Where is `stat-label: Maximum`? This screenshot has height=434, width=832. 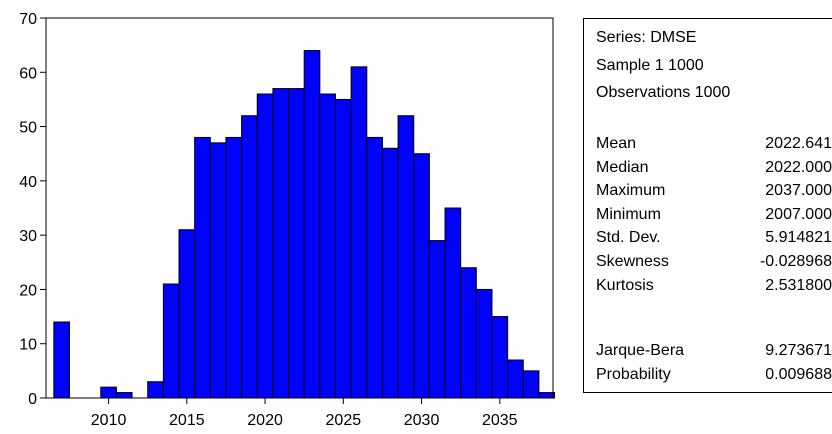 stat-label: Maximum is located at coordinates (631, 191).